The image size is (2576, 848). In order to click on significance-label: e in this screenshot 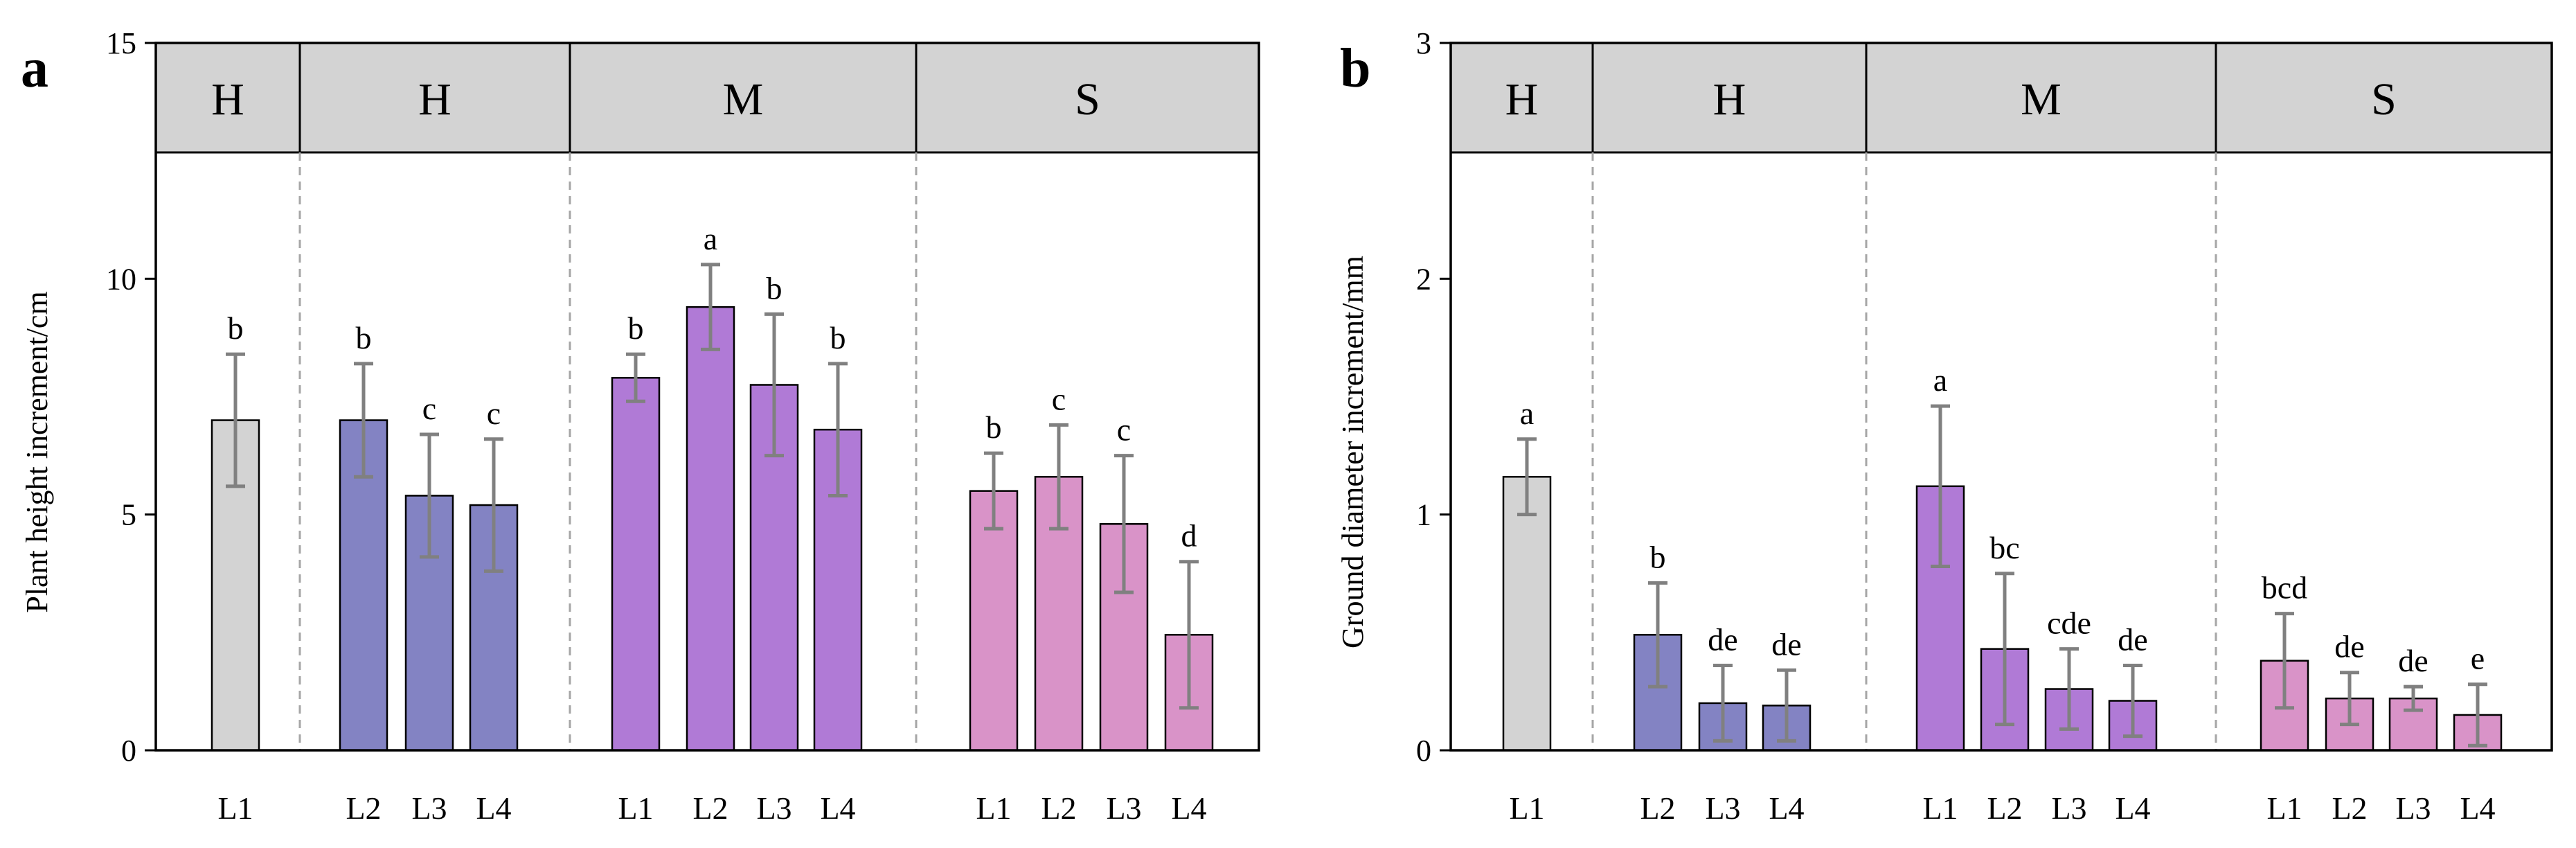, I will do `click(2478, 658)`.